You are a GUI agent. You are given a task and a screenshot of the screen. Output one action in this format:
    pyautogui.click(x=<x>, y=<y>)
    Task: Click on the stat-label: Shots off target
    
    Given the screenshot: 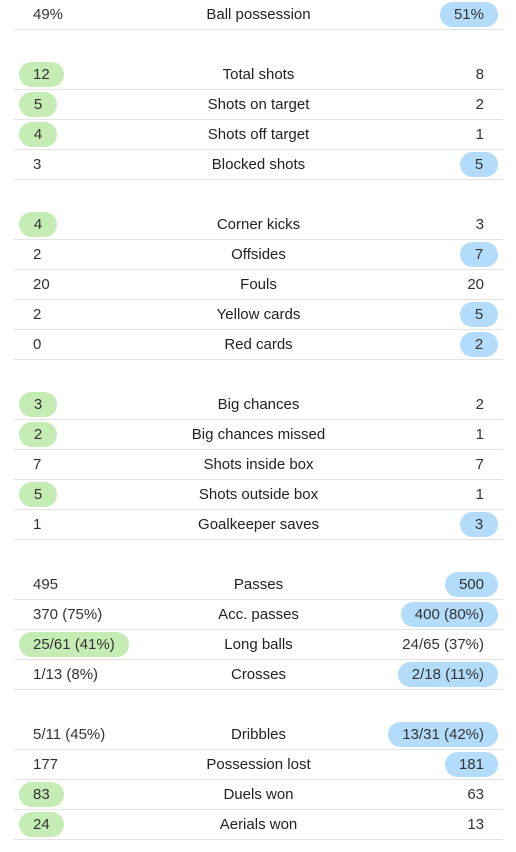 What is the action you would take?
    pyautogui.click(x=258, y=134)
    